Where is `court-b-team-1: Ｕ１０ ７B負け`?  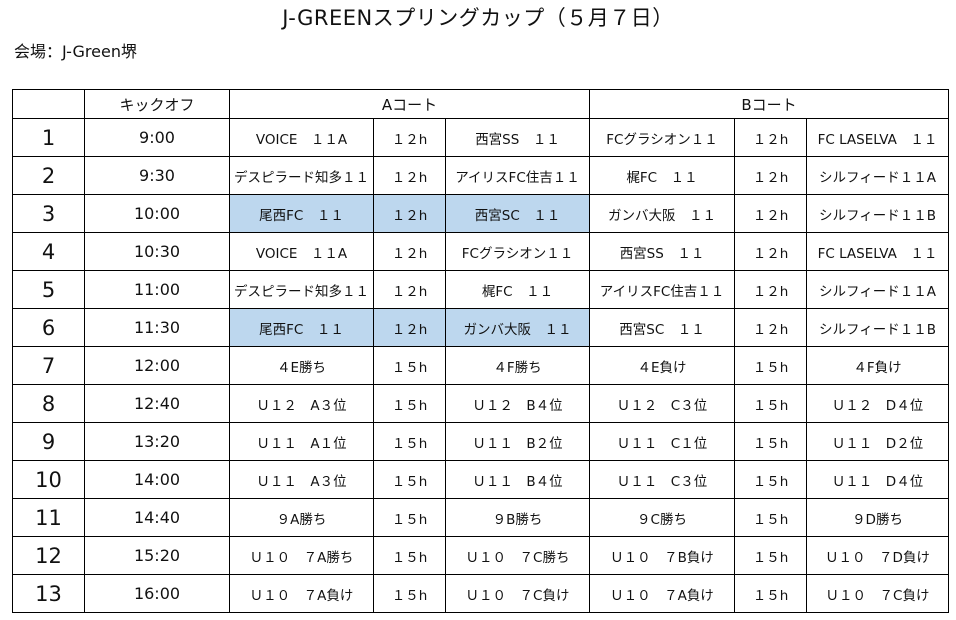
court-b-team-1: Ｕ１０ ７B負け is located at coordinates (662, 555).